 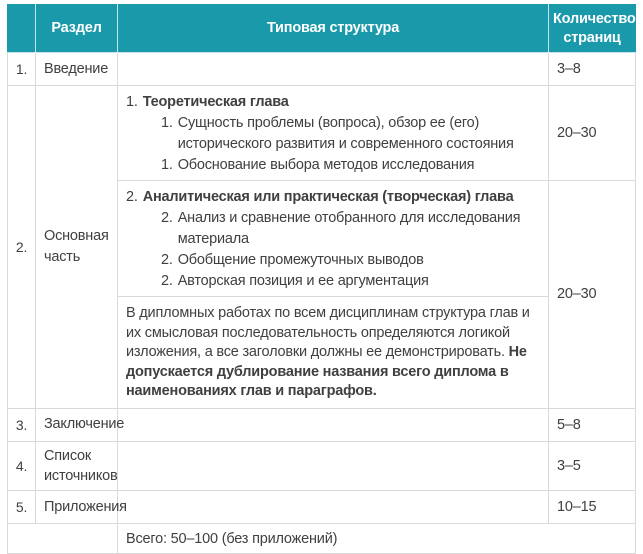 What do you see at coordinates (592, 28) in the screenshot?
I see `col-header-pages: Количество страниц` at bounding box center [592, 28].